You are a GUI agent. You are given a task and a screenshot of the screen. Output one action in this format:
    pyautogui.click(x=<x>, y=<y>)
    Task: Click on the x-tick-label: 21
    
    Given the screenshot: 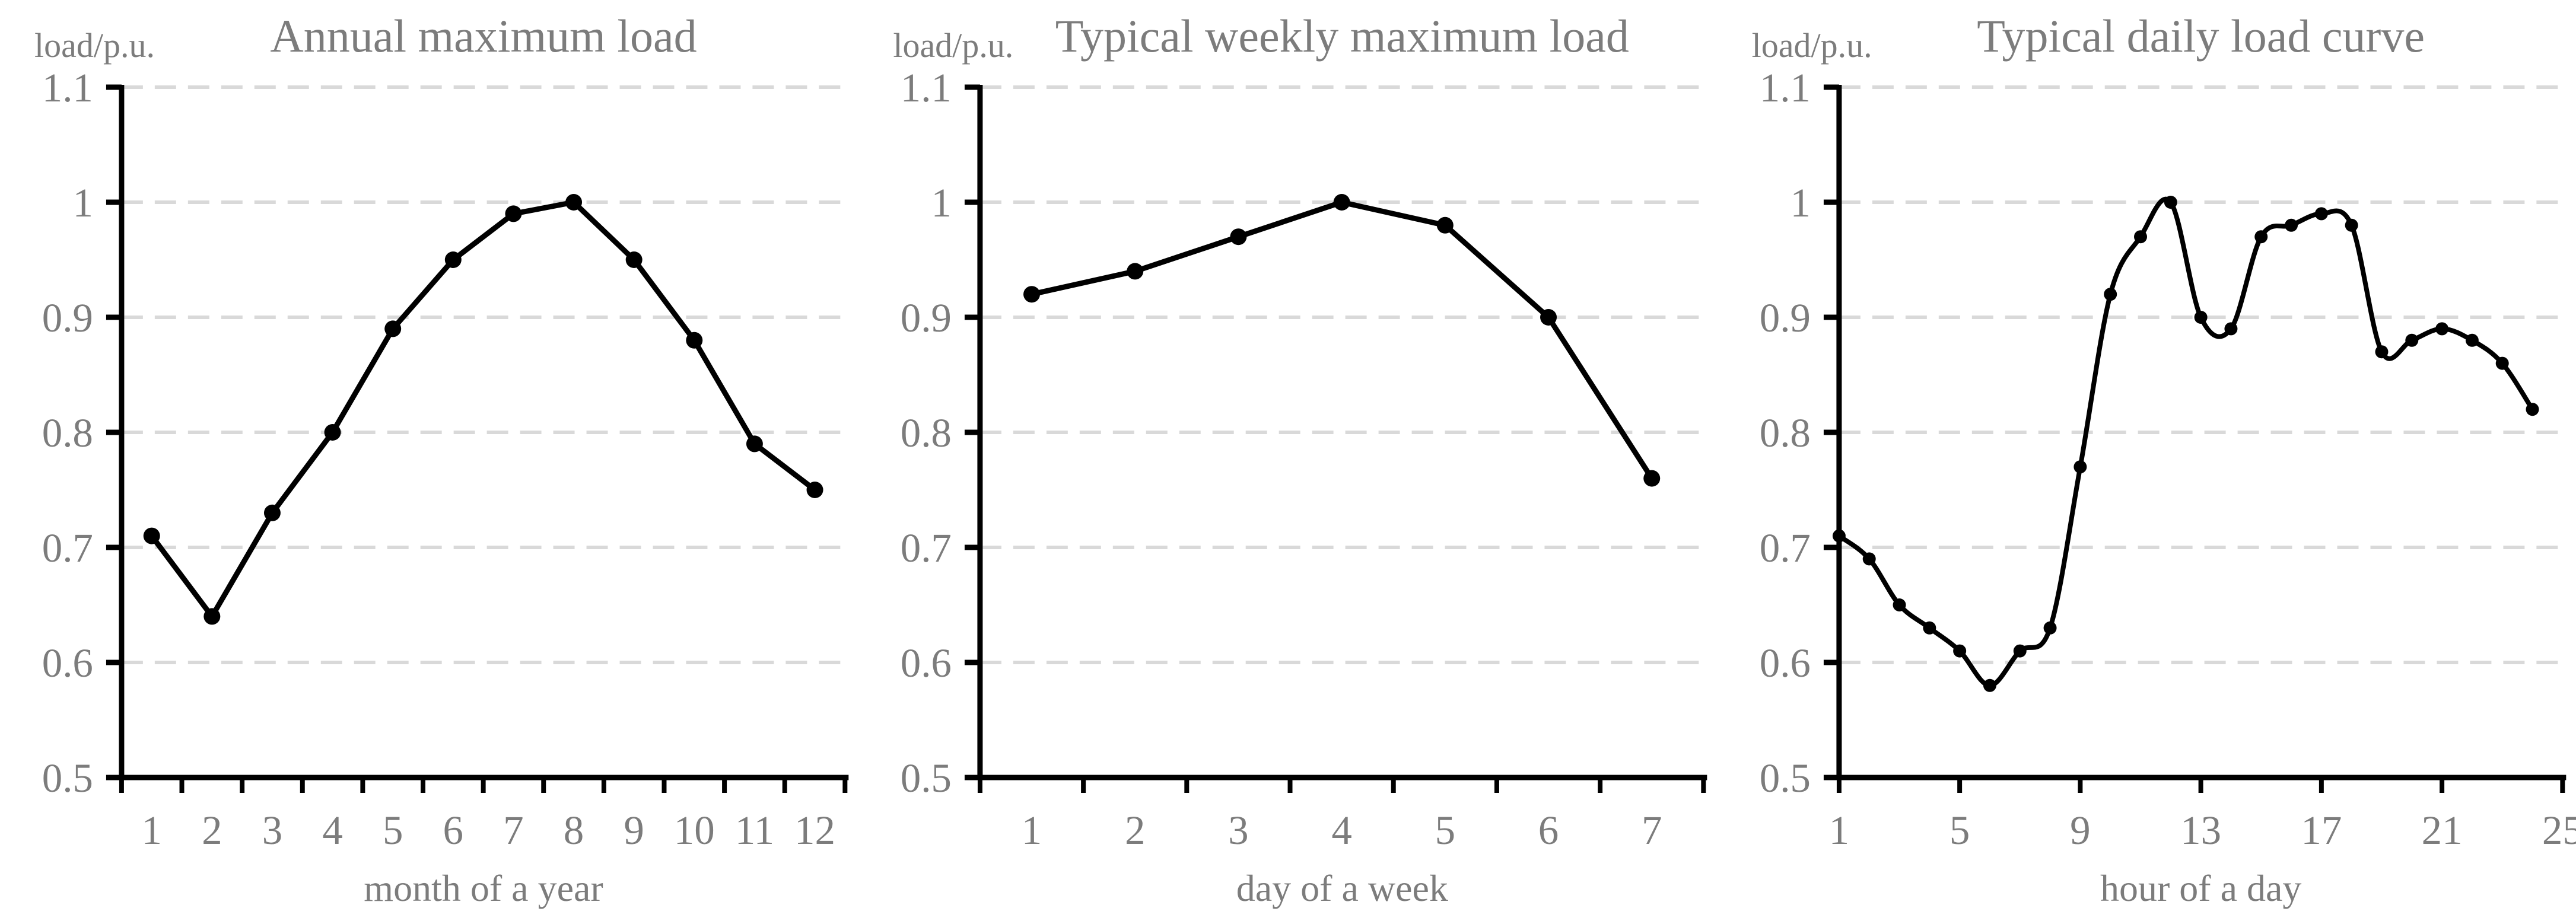 What is the action you would take?
    pyautogui.click(x=2441, y=830)
    